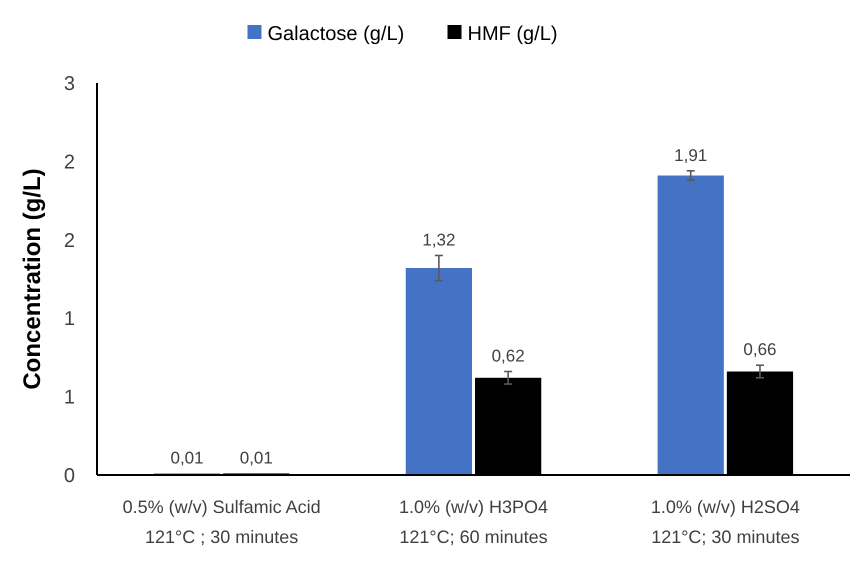 This screenshot has width=855, height=582. Describe the element at coordinates (69, 476) in the screenshot. I see `y-tick-label: 0` at that location.